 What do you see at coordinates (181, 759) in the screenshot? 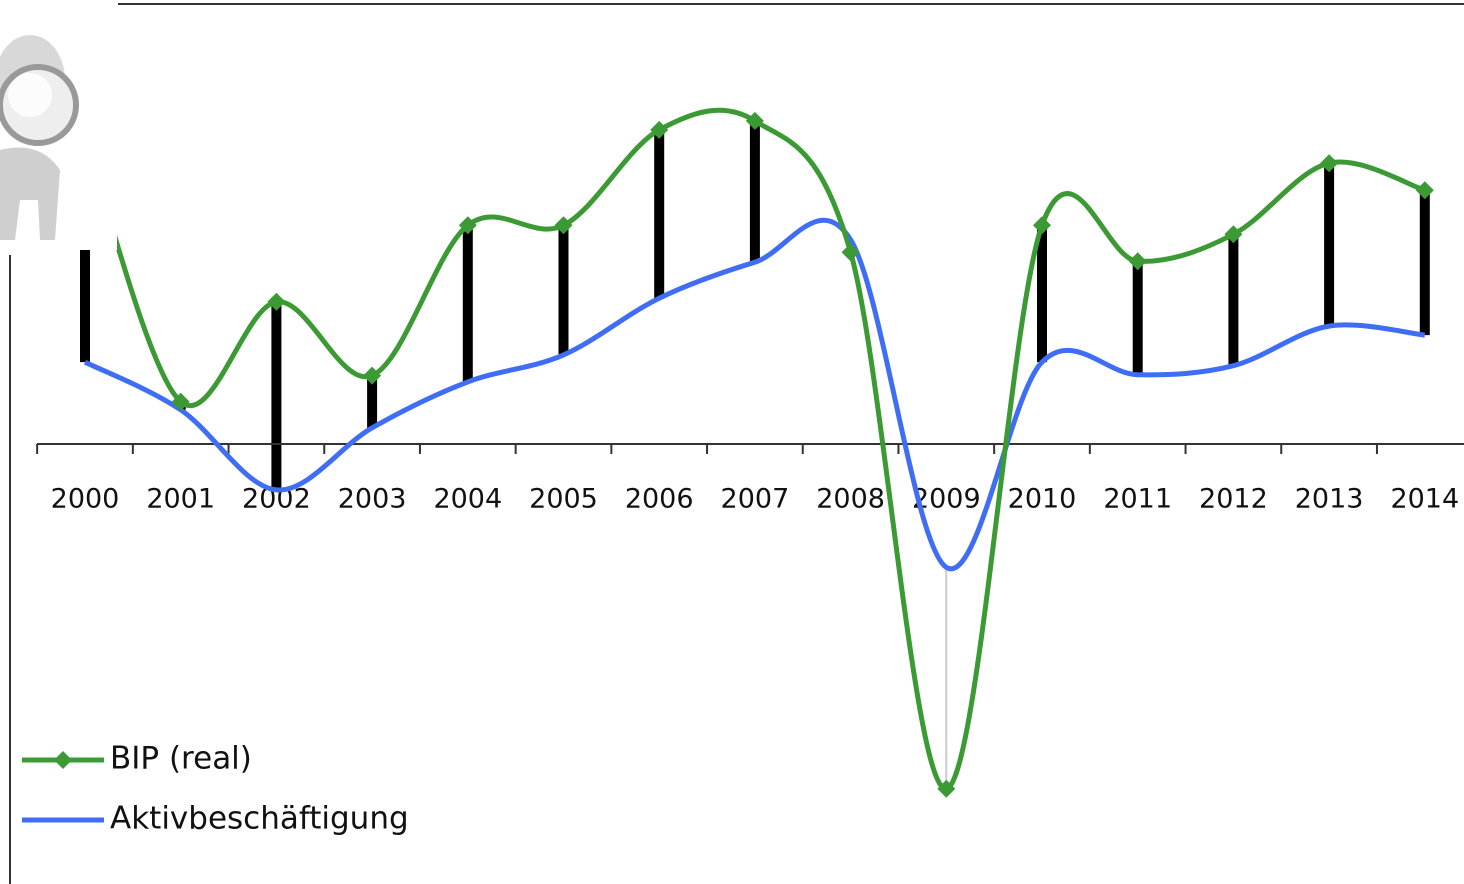
I see `legend-label: BIP (real)` at bounding box center [181, 759].